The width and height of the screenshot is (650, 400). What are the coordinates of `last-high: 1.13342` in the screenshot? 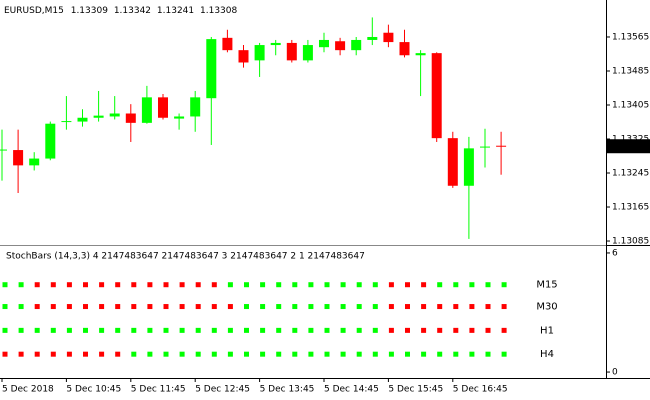 It's located at (132, 11).